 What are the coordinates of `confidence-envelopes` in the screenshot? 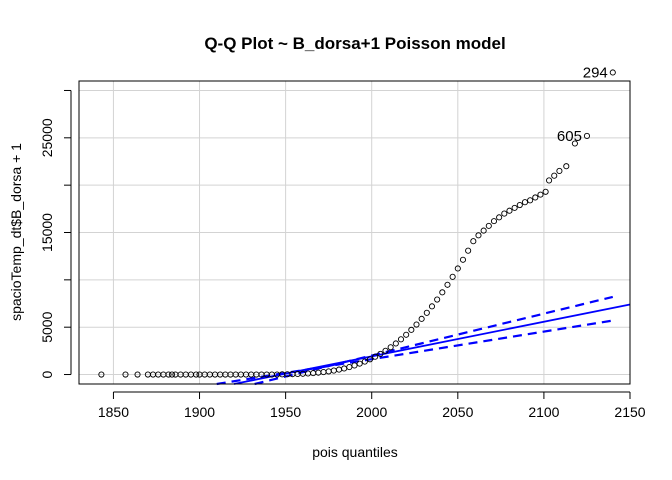 It's located at (415, 340).